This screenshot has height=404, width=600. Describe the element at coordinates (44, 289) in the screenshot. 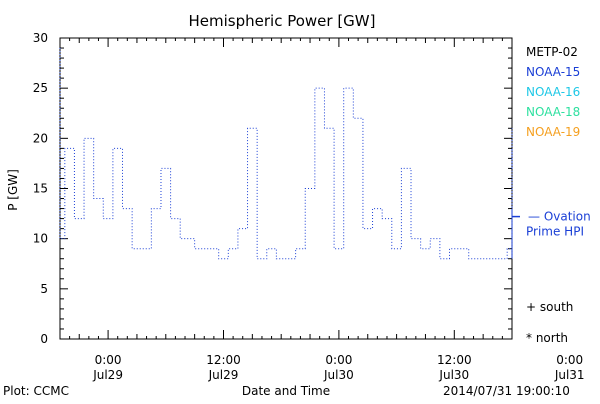

I see `y-tick-label: 5` at that location.